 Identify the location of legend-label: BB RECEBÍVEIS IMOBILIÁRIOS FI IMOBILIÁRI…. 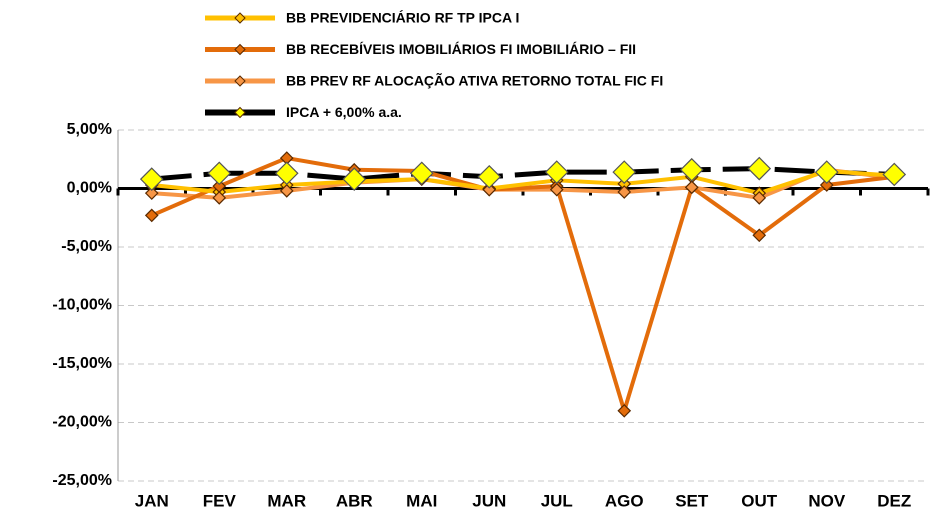
(461, 49).